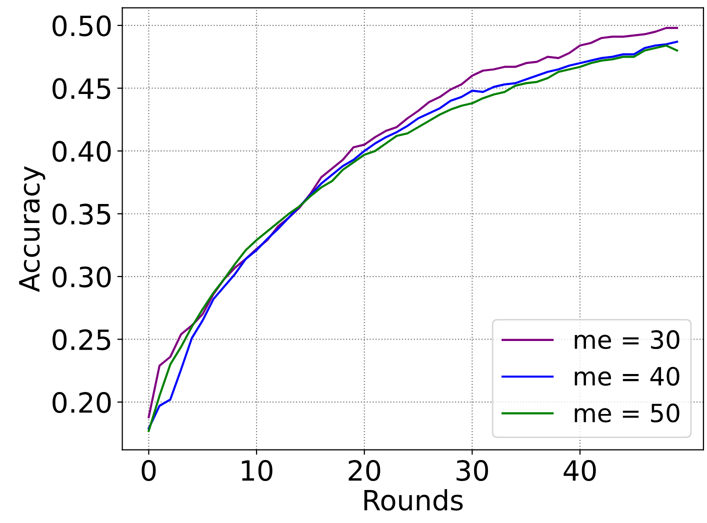 This screenshot has height=523, width=707. I want to click on y-tick-label: 0.45, so click(81, 89).